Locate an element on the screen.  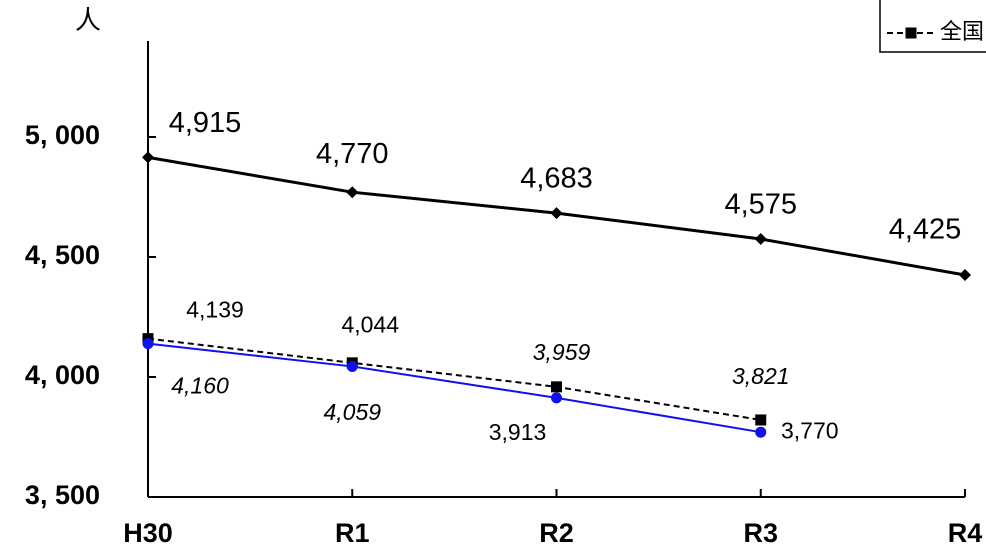
y-tick-label: 4, 500 is located at coordinates (62, 255).